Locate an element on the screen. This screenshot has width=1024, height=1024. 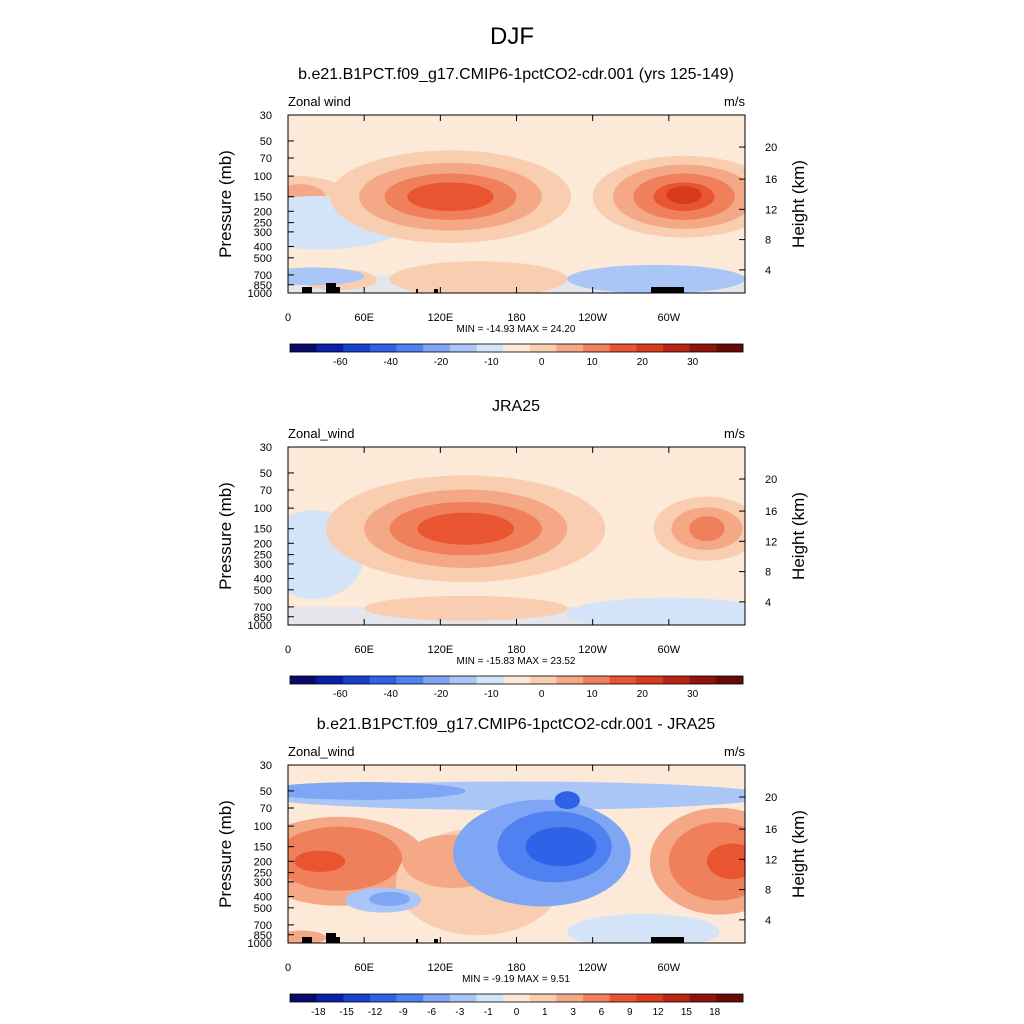
y-tick-label: 500 is located at coordinates (263, 259).